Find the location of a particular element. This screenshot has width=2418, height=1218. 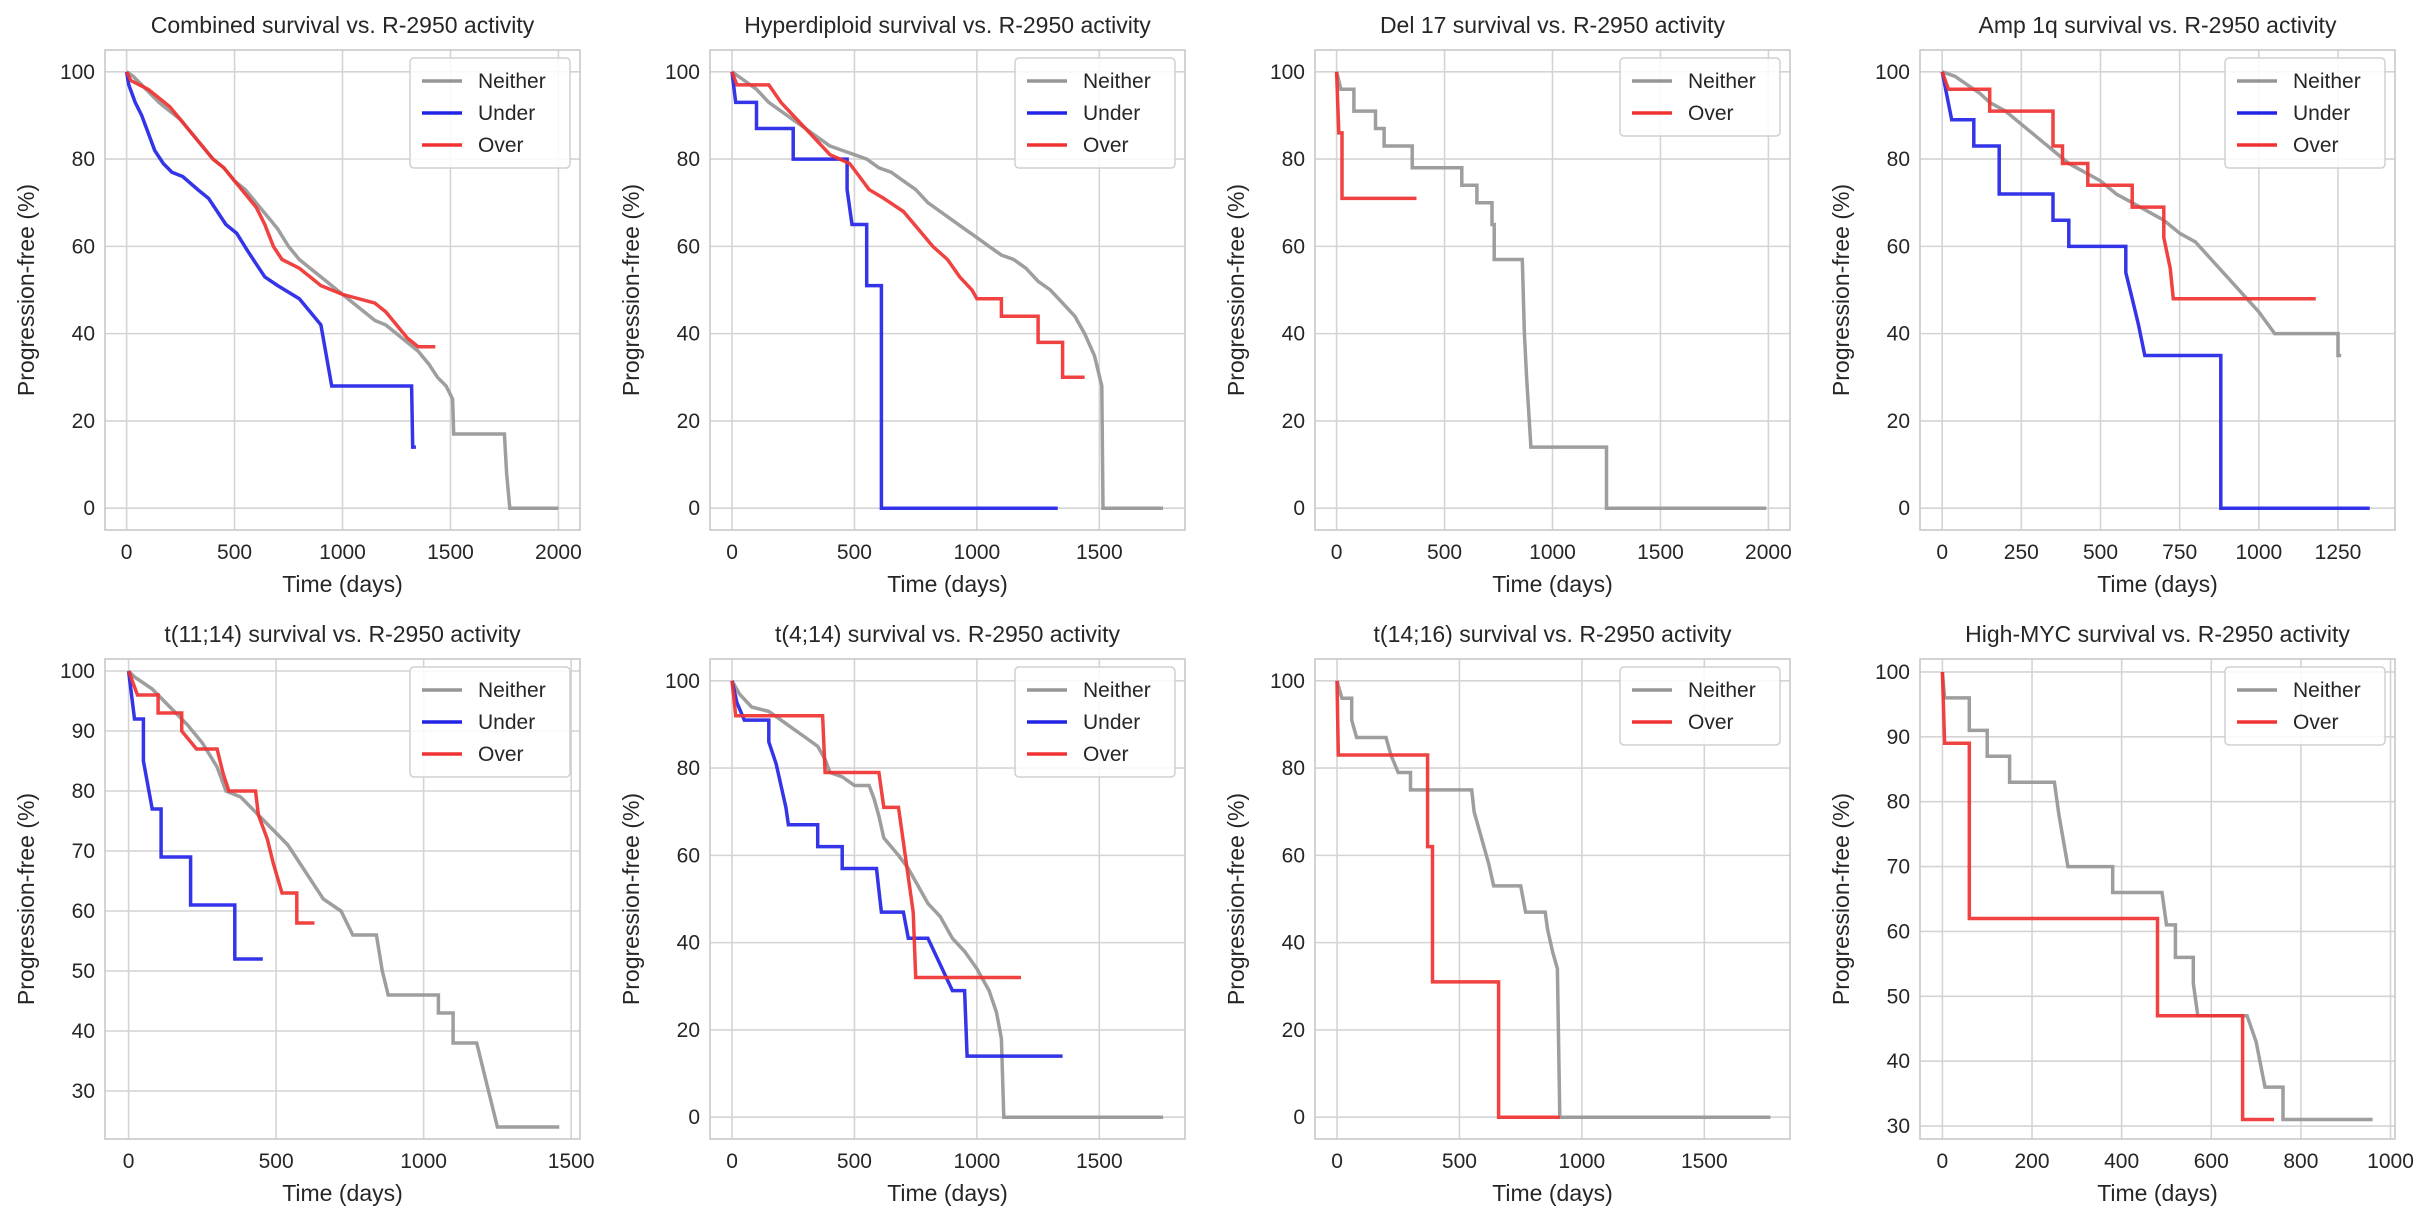

chart-title: Combined survival vs. R-2950 activity is located at coordinates (343, 25).